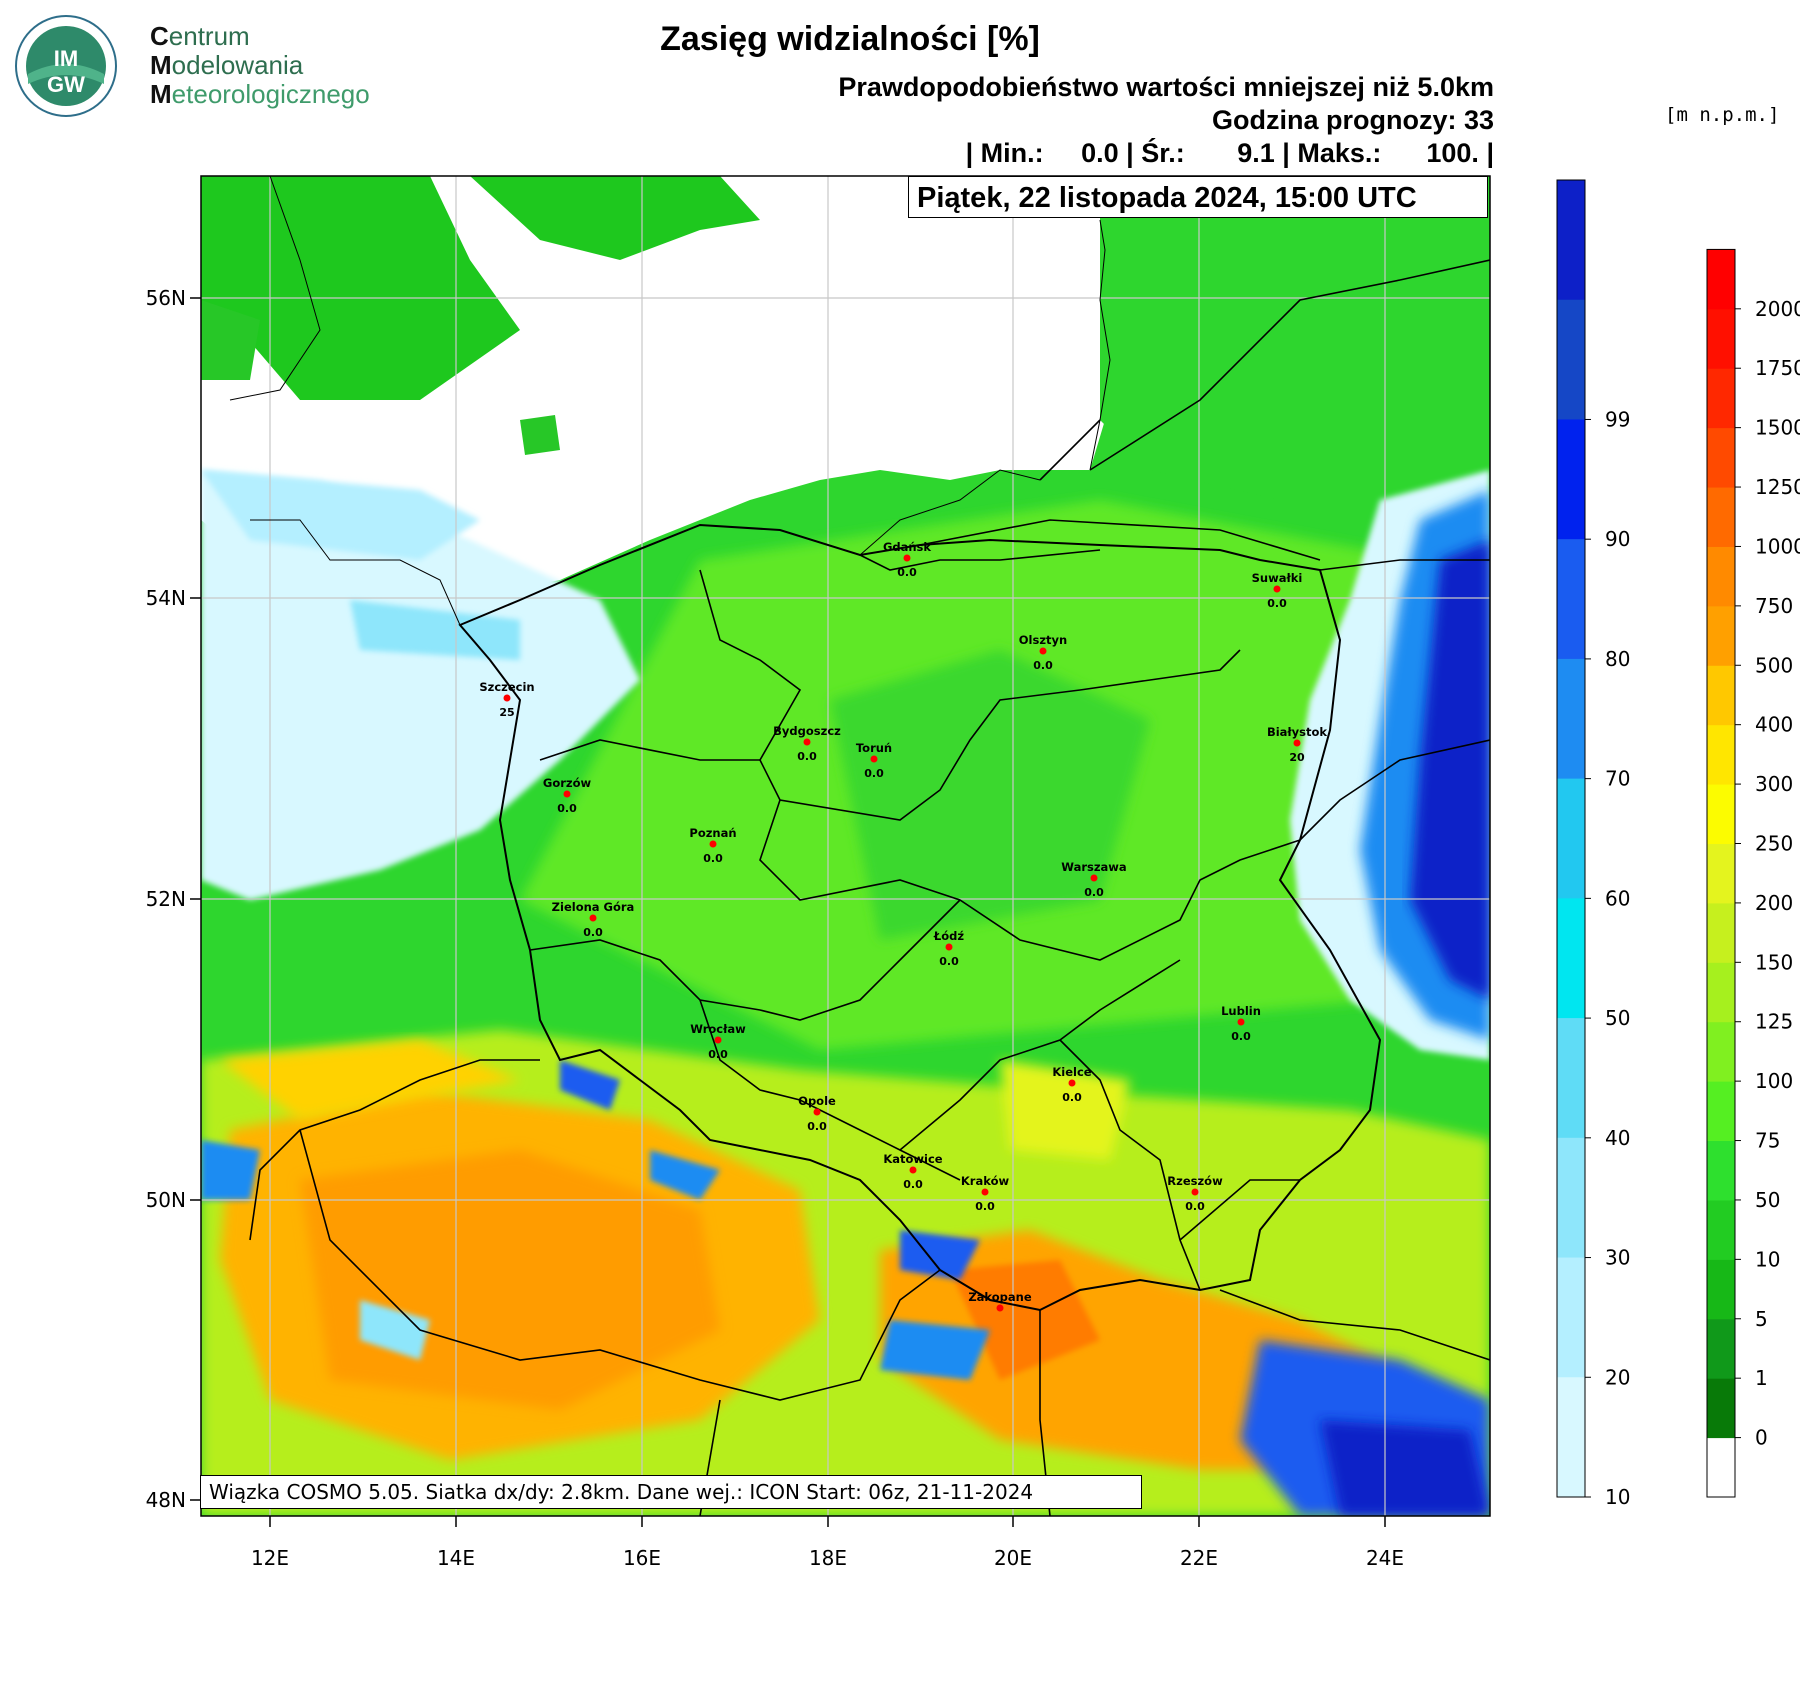 The width and height of the screenshot is (1800, 1700). Describe the element at coordinates (1385, 1558) in the screenshot. I see `lon-label: 24E` at that location.